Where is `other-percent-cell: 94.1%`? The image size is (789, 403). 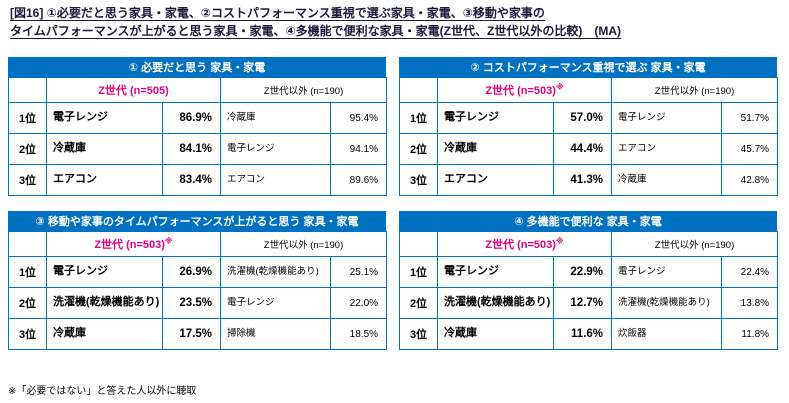
other-percent-cell: 94.1% is located at coordinates (359, 149).